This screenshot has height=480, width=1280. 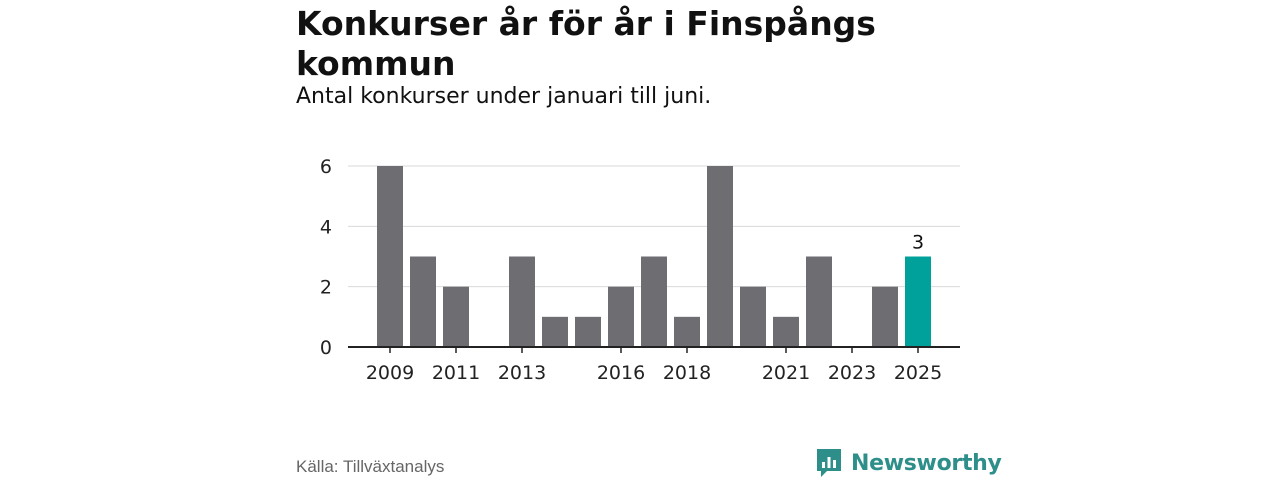 What do you see at coordinates (852, 373) in the screenshot?
I see `x-tick-label: 2023` at bounding box center [852, 373].